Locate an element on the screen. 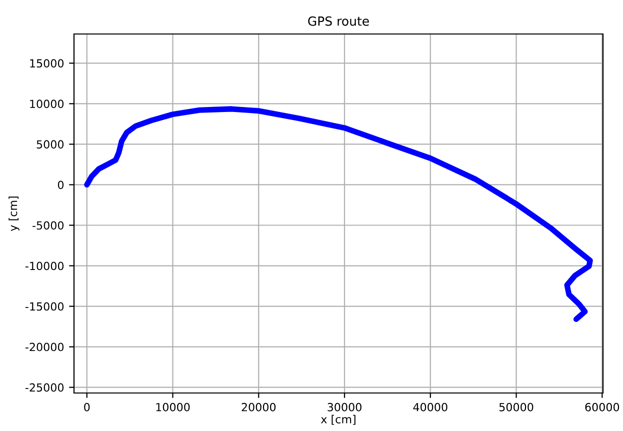 This screenshot has height=431, width=623. y-tick-label: 10000 is located at coordinates (47, 104).